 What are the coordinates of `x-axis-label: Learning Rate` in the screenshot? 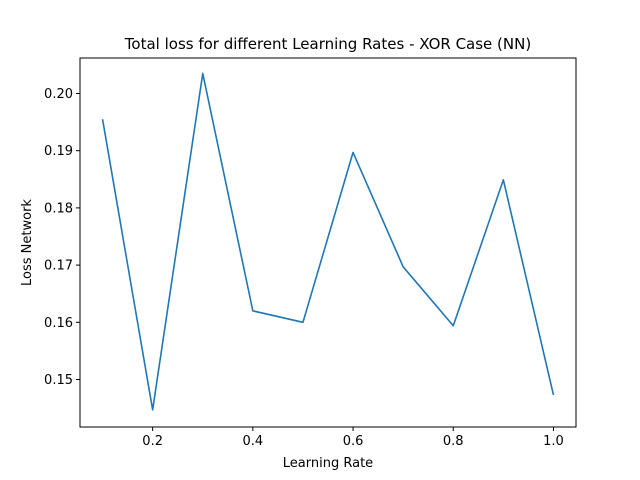 It's located at (328, 463).